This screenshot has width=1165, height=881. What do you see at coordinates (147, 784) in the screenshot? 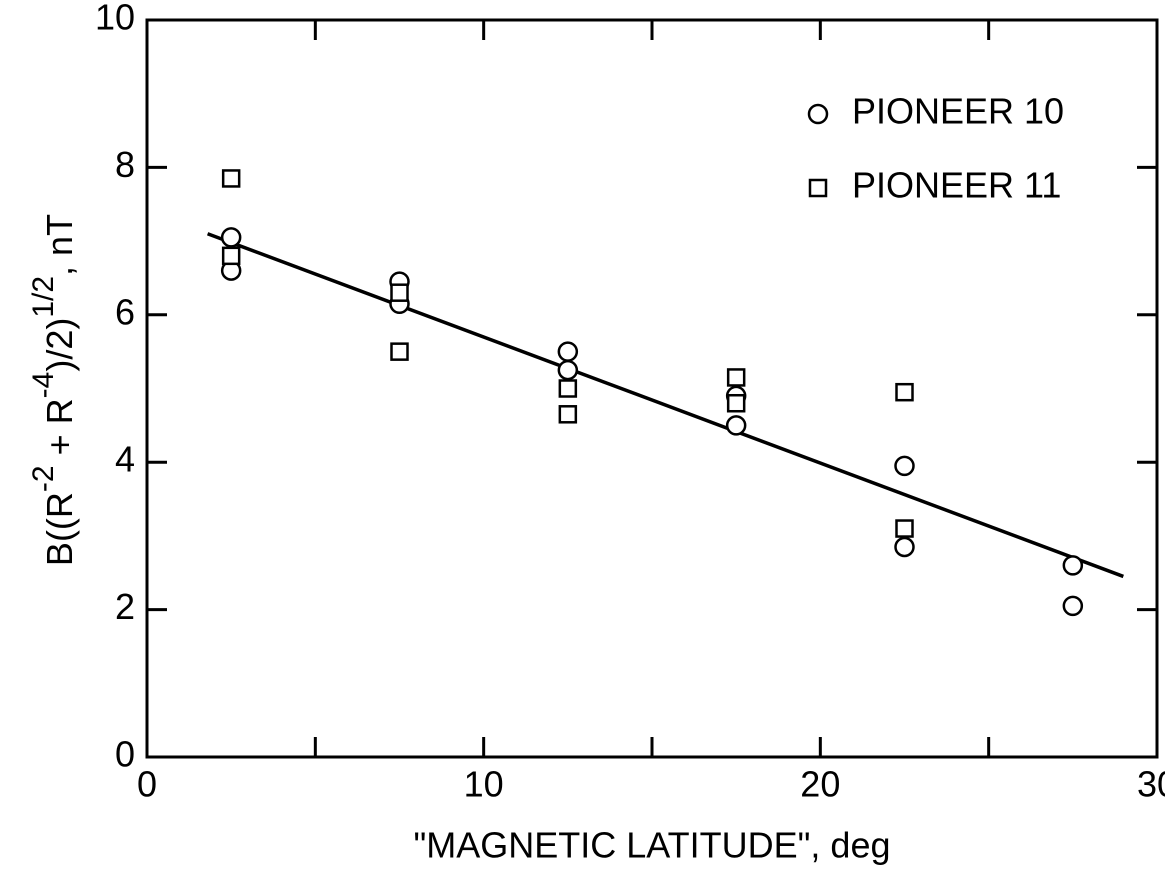
I see `x-tick-label: 0` at bounding box center [147, 784].